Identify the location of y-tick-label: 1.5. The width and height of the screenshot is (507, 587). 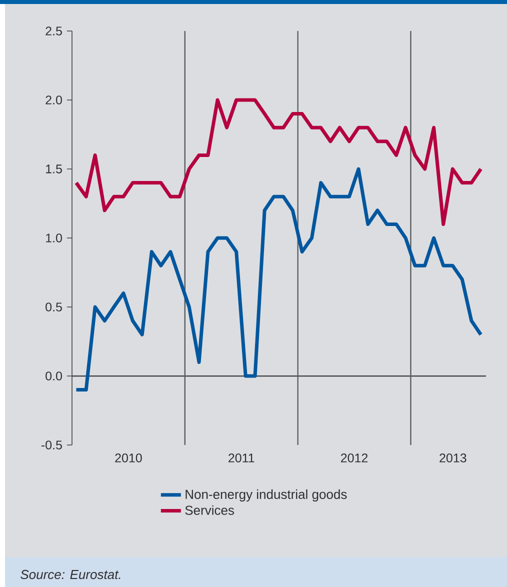
(54, 169).